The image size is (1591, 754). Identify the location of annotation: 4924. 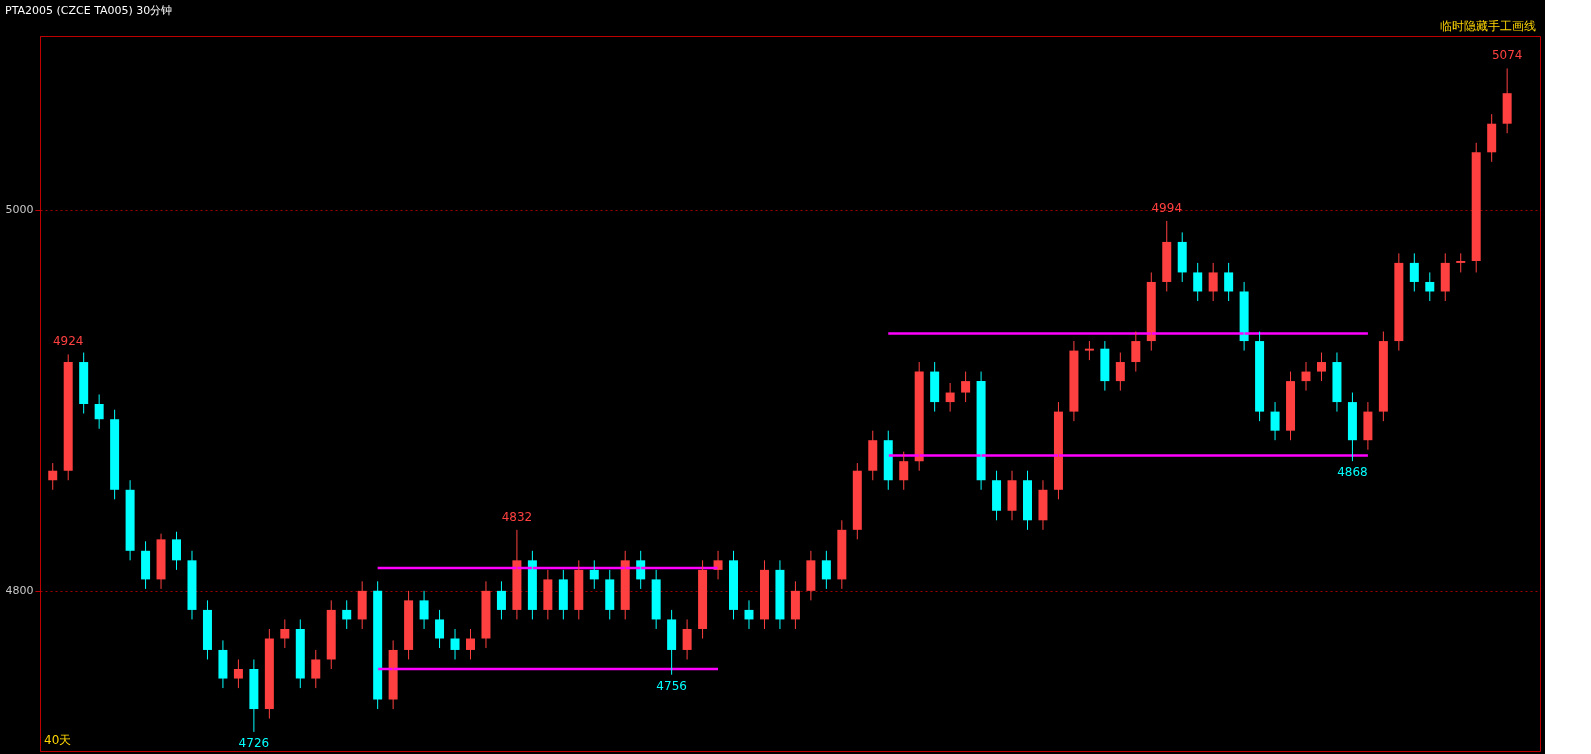
(68, 341).